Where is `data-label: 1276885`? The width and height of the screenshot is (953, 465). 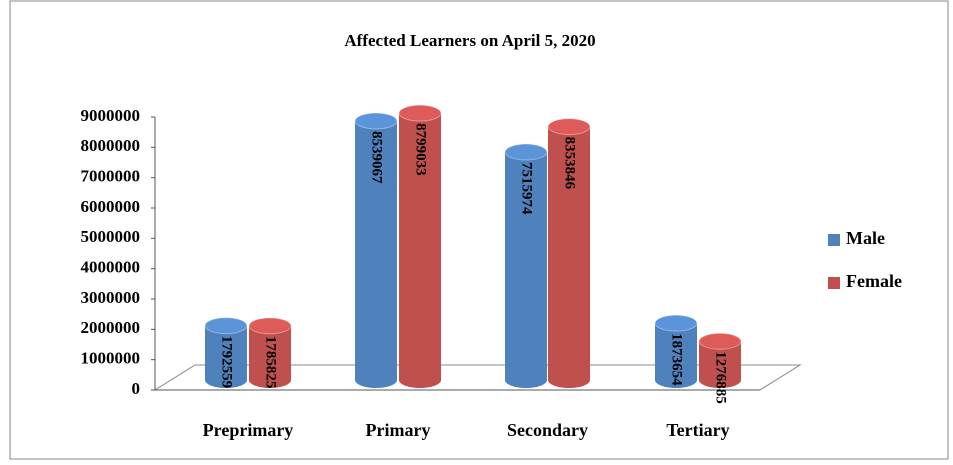
data-label: 1276885 is located at coordinates (721, 377).